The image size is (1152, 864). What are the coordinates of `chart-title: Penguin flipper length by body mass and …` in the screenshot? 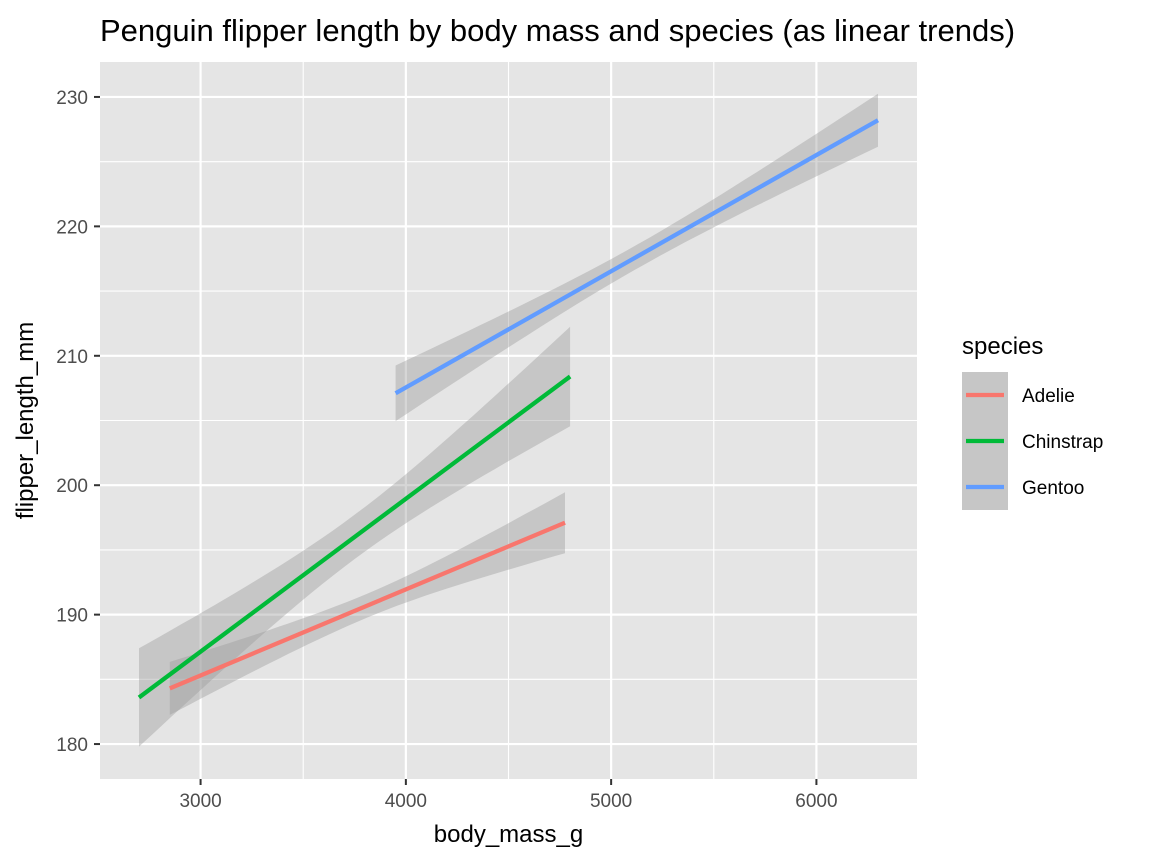 It's located at (557, 30).